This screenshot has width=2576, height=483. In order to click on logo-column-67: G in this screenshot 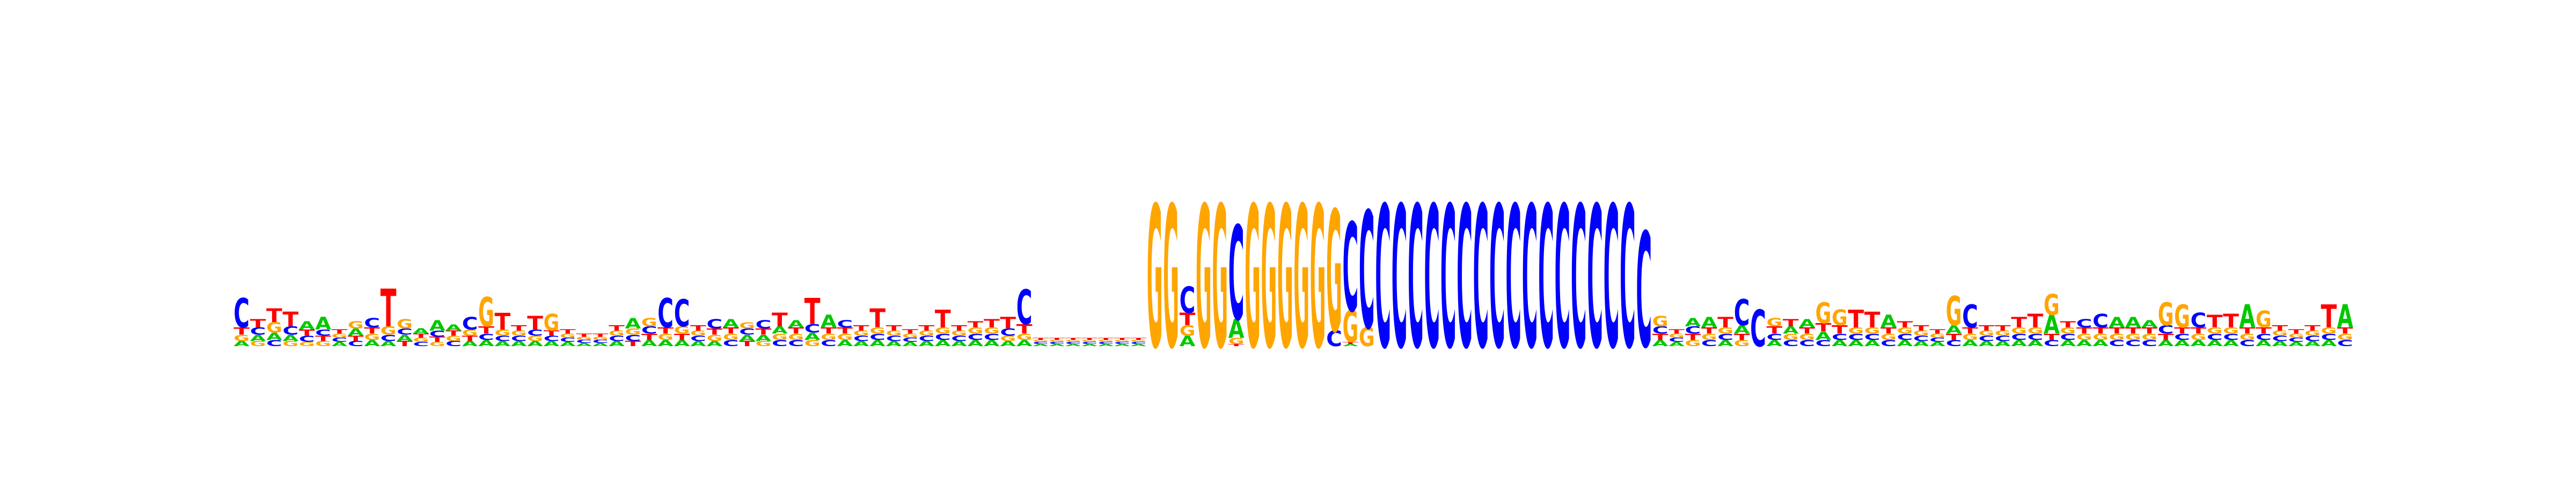, I will do `click(1318, 279)`.